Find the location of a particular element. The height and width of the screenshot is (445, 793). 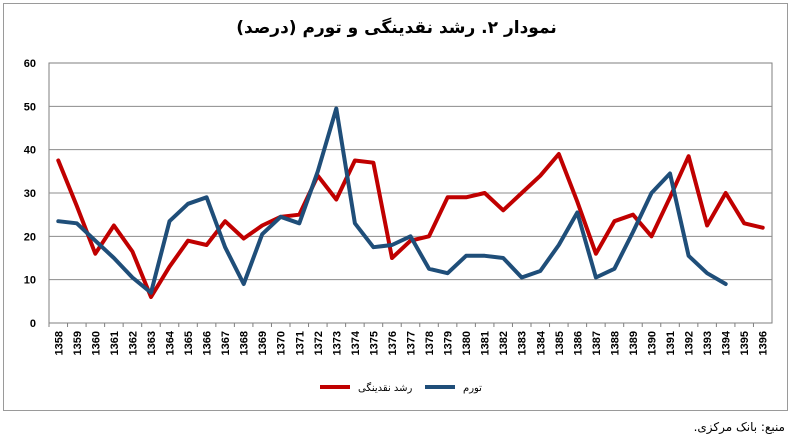

x-tick-label: 1369 is located at coordinates (263, 343).